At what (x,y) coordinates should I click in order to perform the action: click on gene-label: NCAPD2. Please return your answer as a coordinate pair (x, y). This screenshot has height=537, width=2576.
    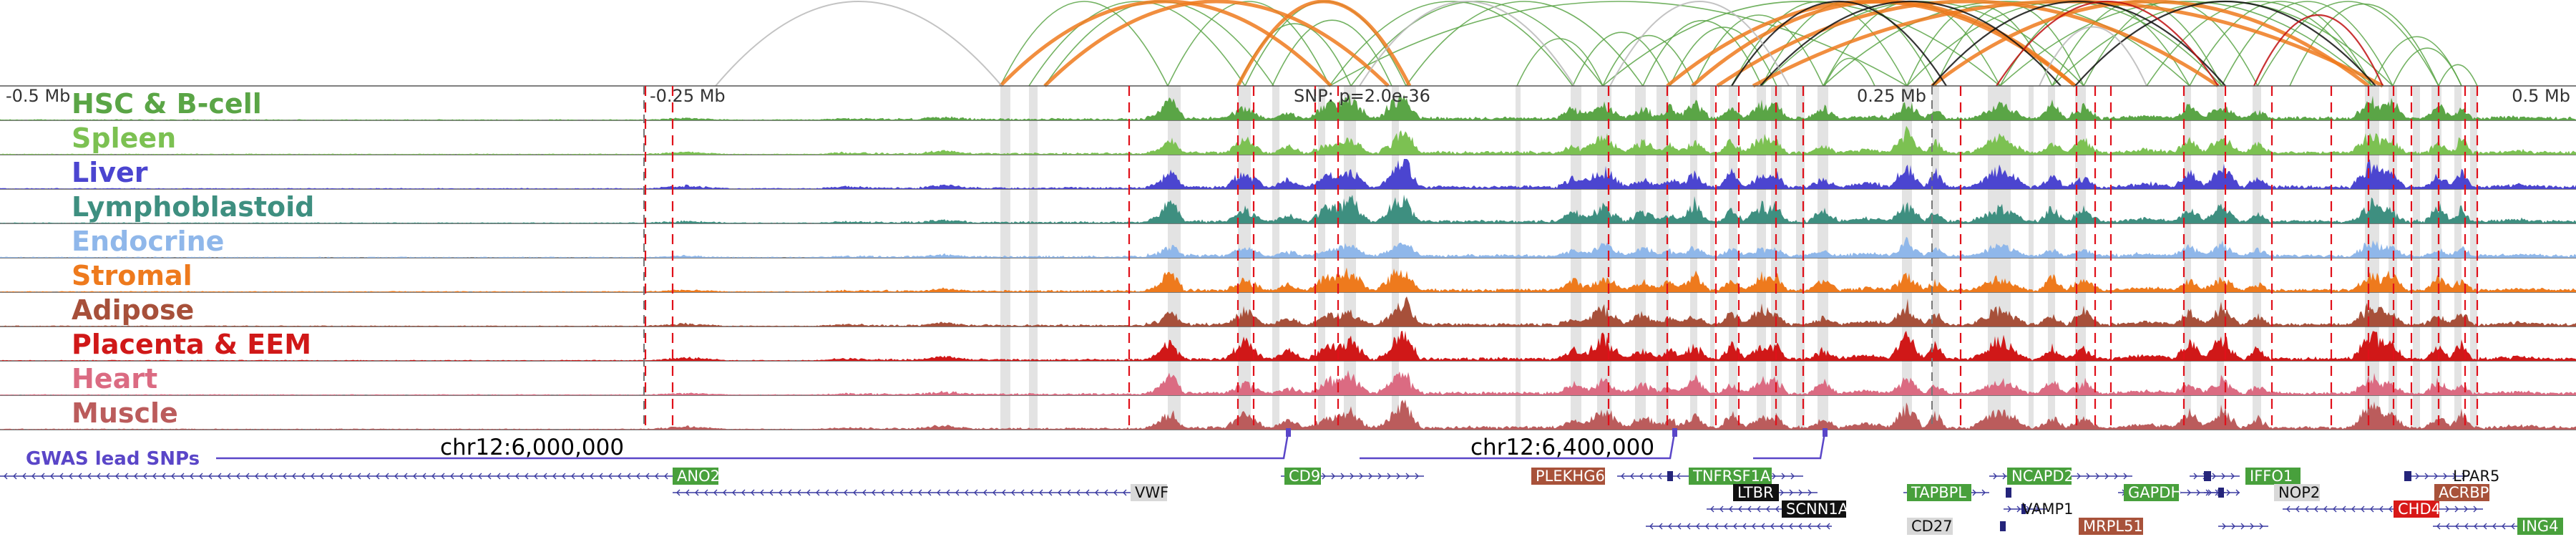
    Looking at the image, I should click on (2042, 476).